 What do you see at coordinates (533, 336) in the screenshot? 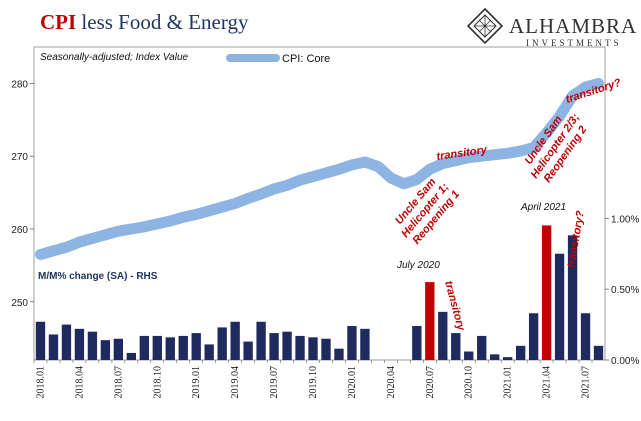
I see `bar-2021.03` at bounding box center [533, 336].